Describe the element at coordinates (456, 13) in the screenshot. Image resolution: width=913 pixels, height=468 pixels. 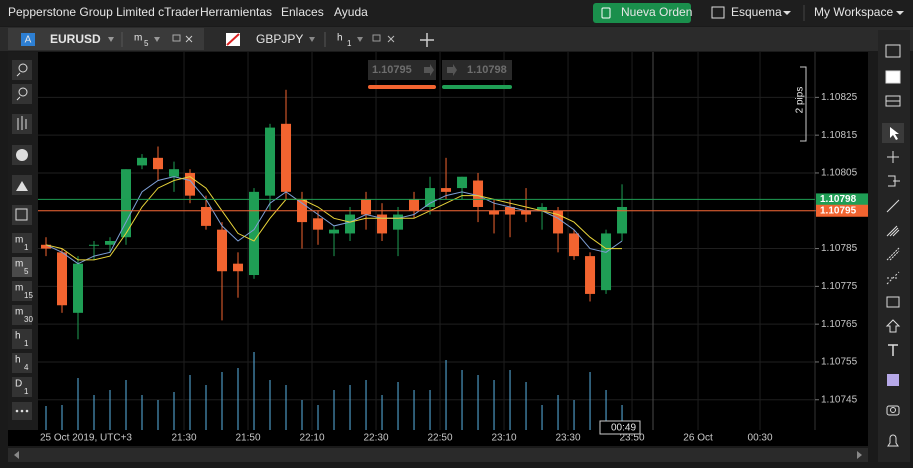
I see `menu-bar` at that location.